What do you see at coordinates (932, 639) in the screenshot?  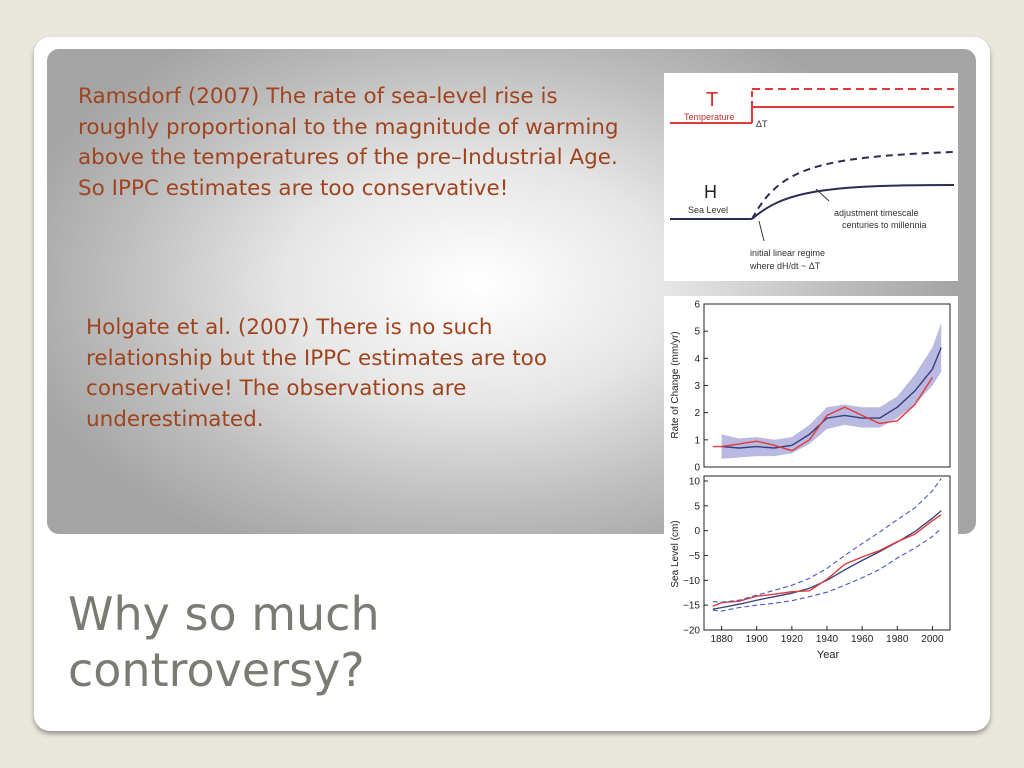 I see `sea-xtick-label: 2000` at bounding box center [932, 639].